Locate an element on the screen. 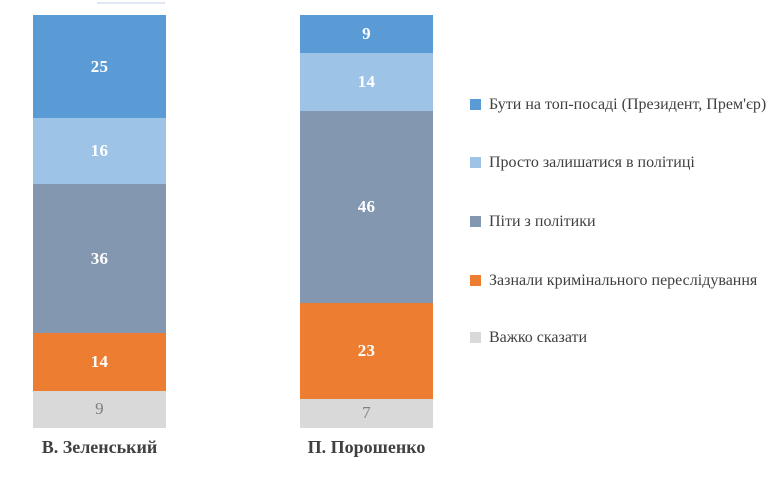 The width and height of the screenshot is (780, 480). category-label-poroshenko: П. Порошенко is located at coordinates (366, 447).